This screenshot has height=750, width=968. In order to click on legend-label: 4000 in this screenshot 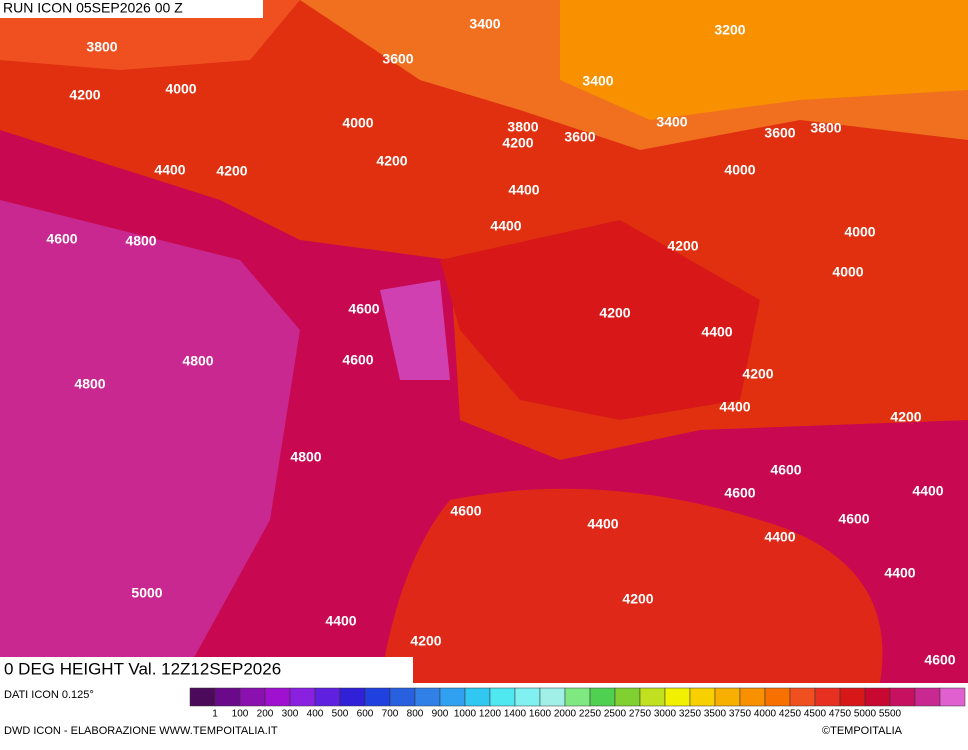, I will do `click(765, 714)`.